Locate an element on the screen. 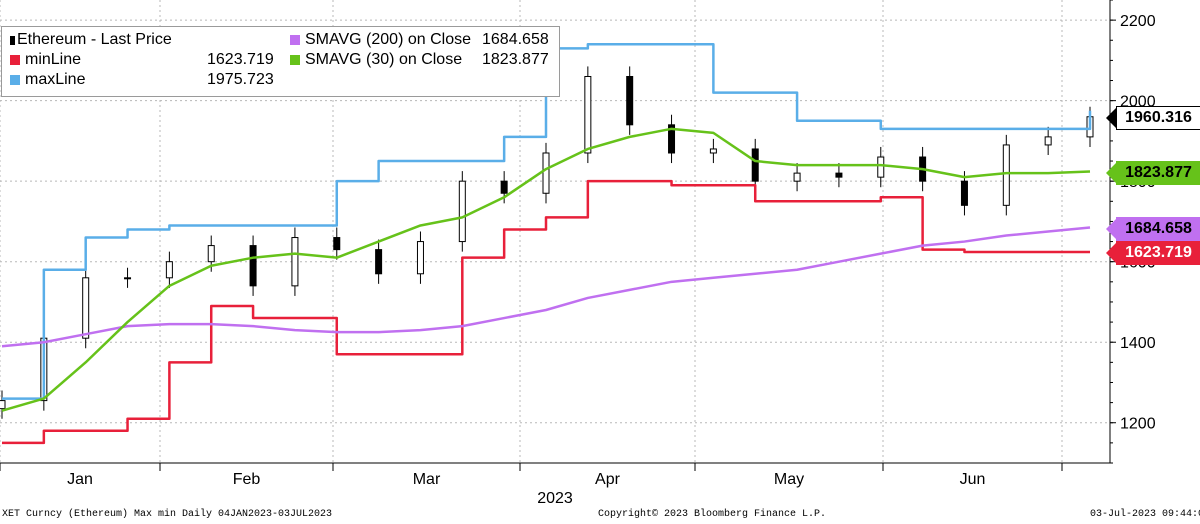 The width and height of the screenshot is (1200, 524). x-tick-label: Jan is located at coordinates (80, 479).